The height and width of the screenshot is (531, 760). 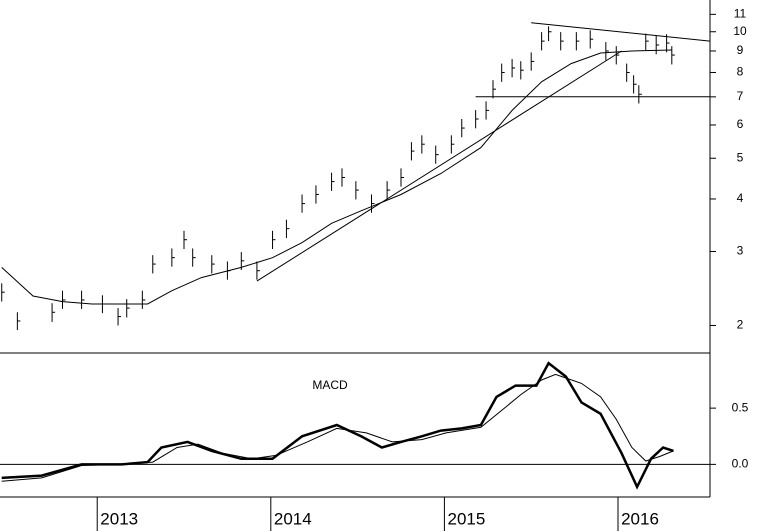 What do you see at coordinates (740, 72) in the screenshot?
I see `y-tick-label: 8` at bounding box center [740, 72].